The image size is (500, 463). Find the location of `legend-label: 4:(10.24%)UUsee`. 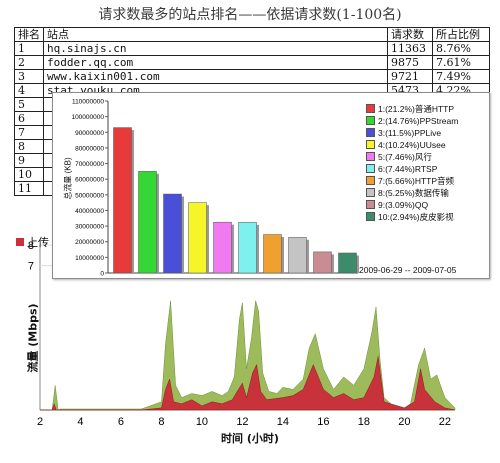

legend-label: 4:(10.24%)UUsee is located at coordinates (412, 145).